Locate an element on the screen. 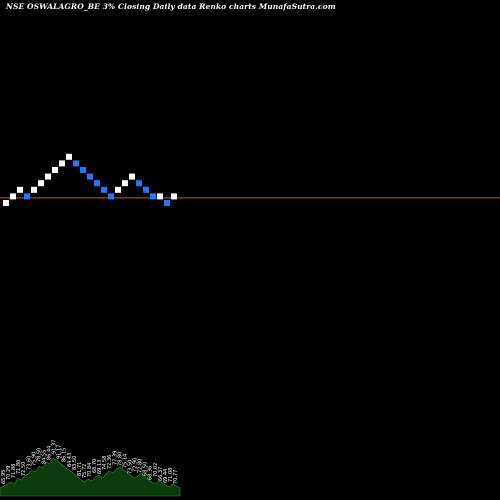  volume-label: 78.50 is located at coordinates (39, 455).